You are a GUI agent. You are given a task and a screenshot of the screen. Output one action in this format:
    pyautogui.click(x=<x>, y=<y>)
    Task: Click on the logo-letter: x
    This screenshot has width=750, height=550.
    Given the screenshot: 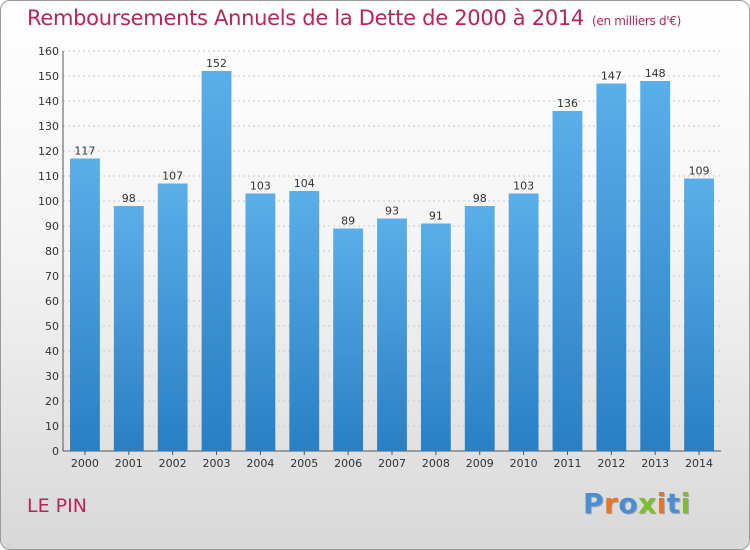 What is the action you would take?
    pyautogui.click(x=647, y=503)
    